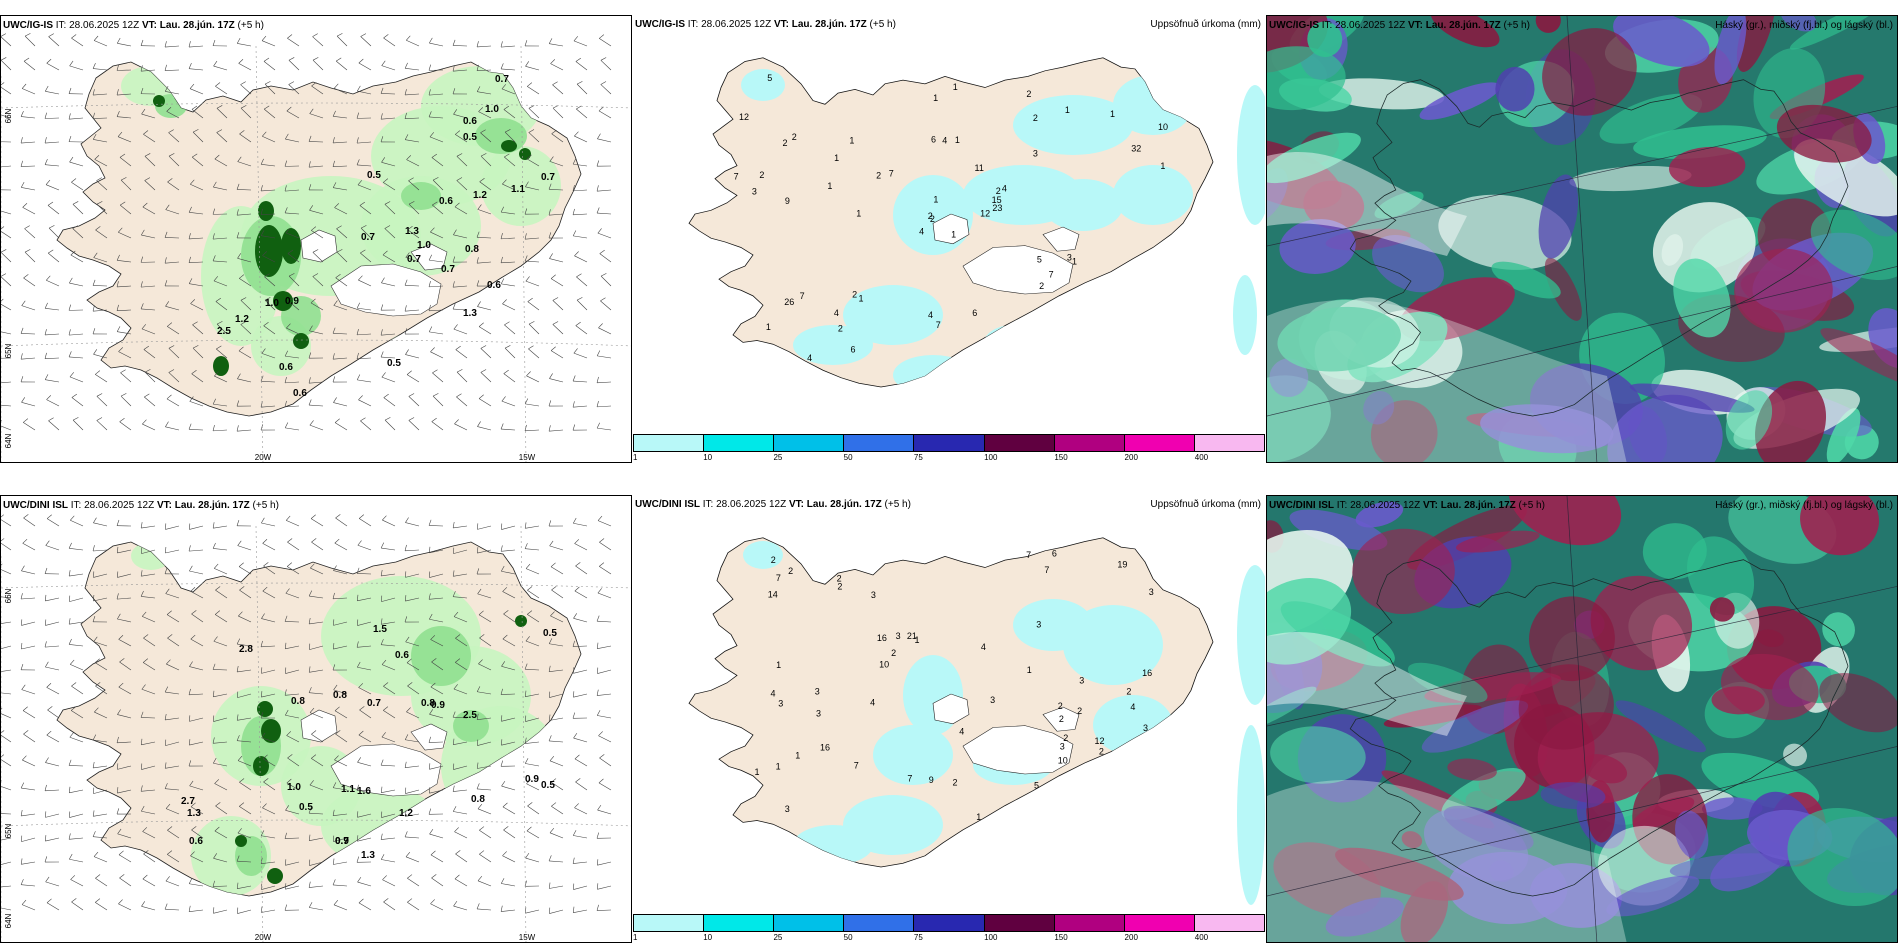  What do you see at coordinates (8, 440) in the screenshot?
I see `lat-label: 64N` at bounding box center [8, 440].